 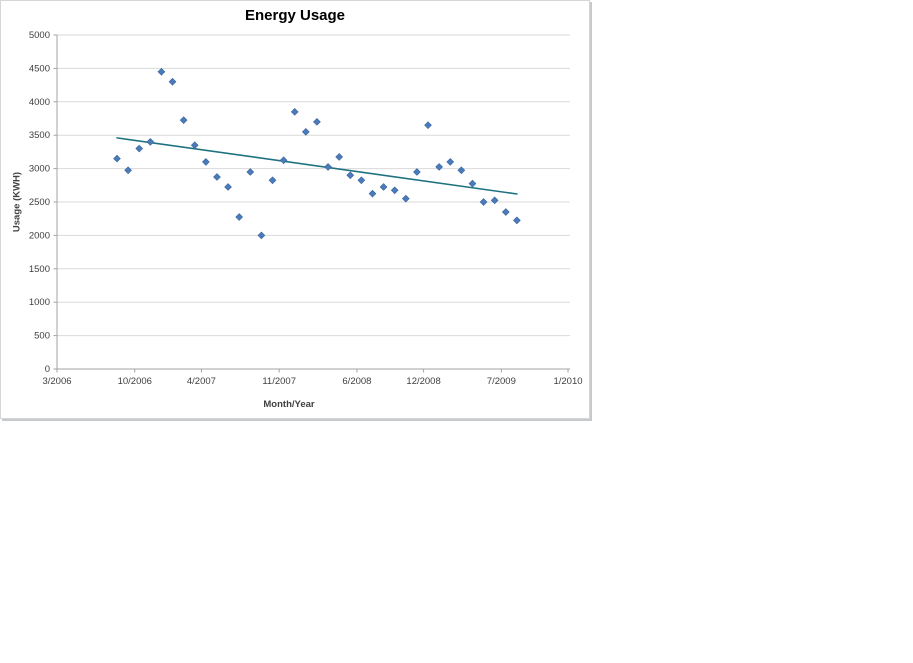 What do you see at coordinates (39, 202) in the screenshot?
I see `y-tick-label: 2500` at bounding box center [39, 202].